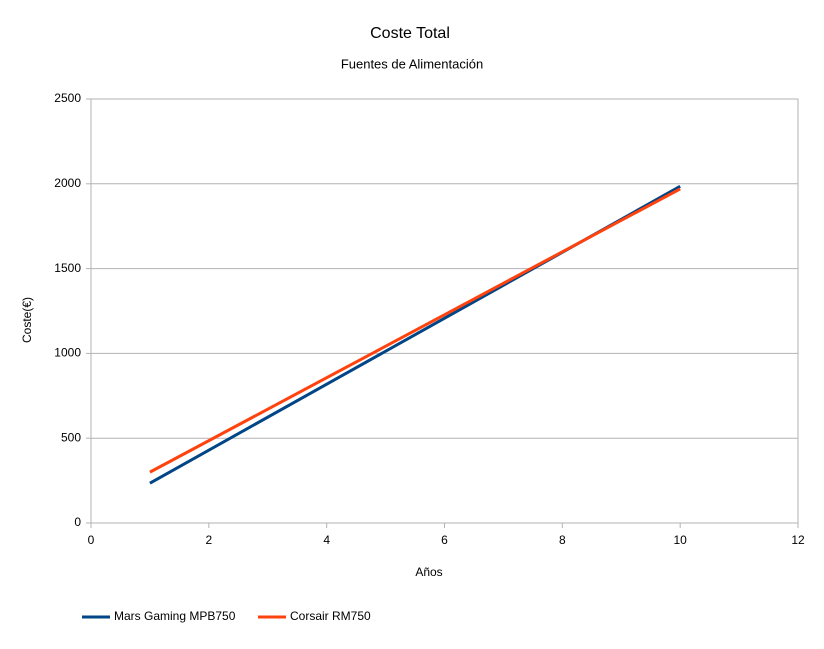  I want to click on legend-label: Mars Gaming MPB750, so click(175, 616).